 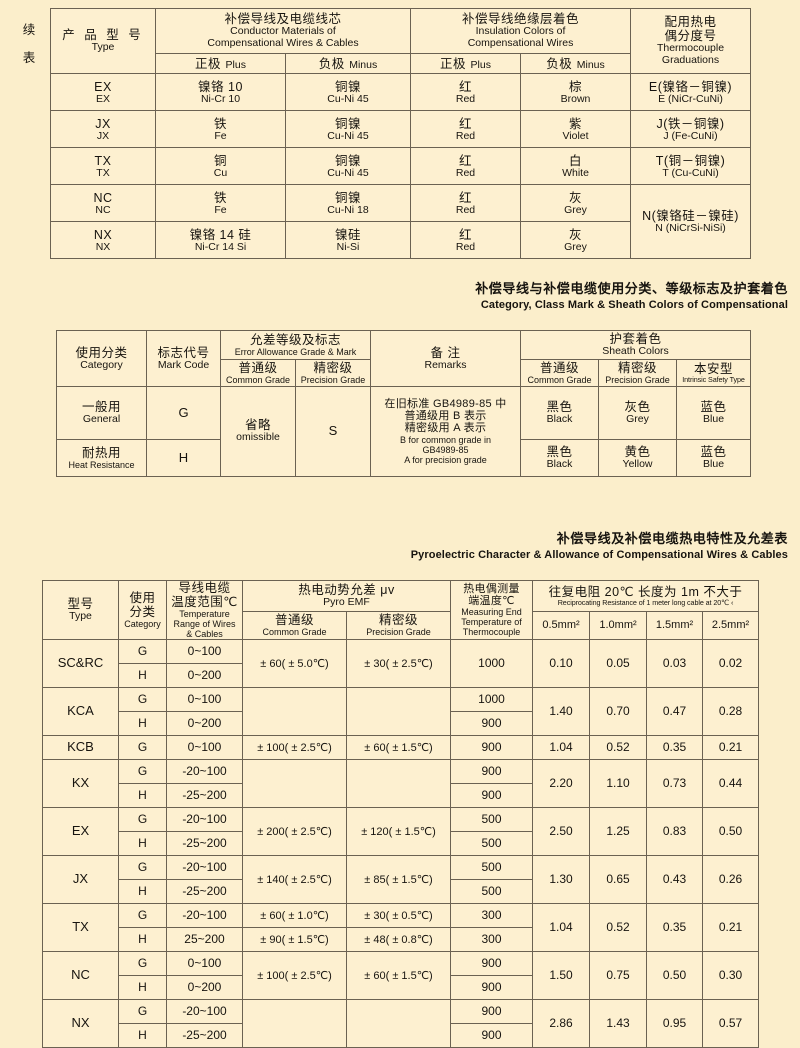 I want to click on table-3-row: H 25~200 ± 90( ± 1.5℃) ± 48( ± 0.8℃) 300, so click(x=401, y=940).